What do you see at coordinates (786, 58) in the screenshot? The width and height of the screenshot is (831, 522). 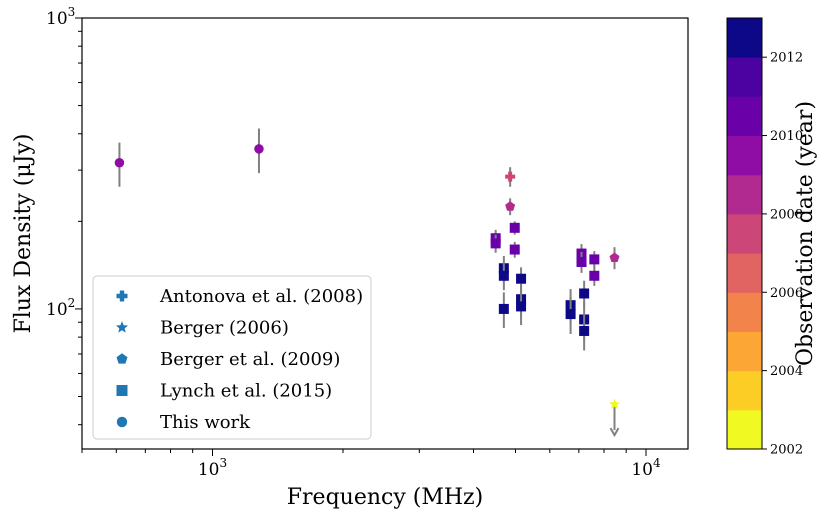 I see `colorbar-tick-label: 2012` at bounding box center [786, 58].